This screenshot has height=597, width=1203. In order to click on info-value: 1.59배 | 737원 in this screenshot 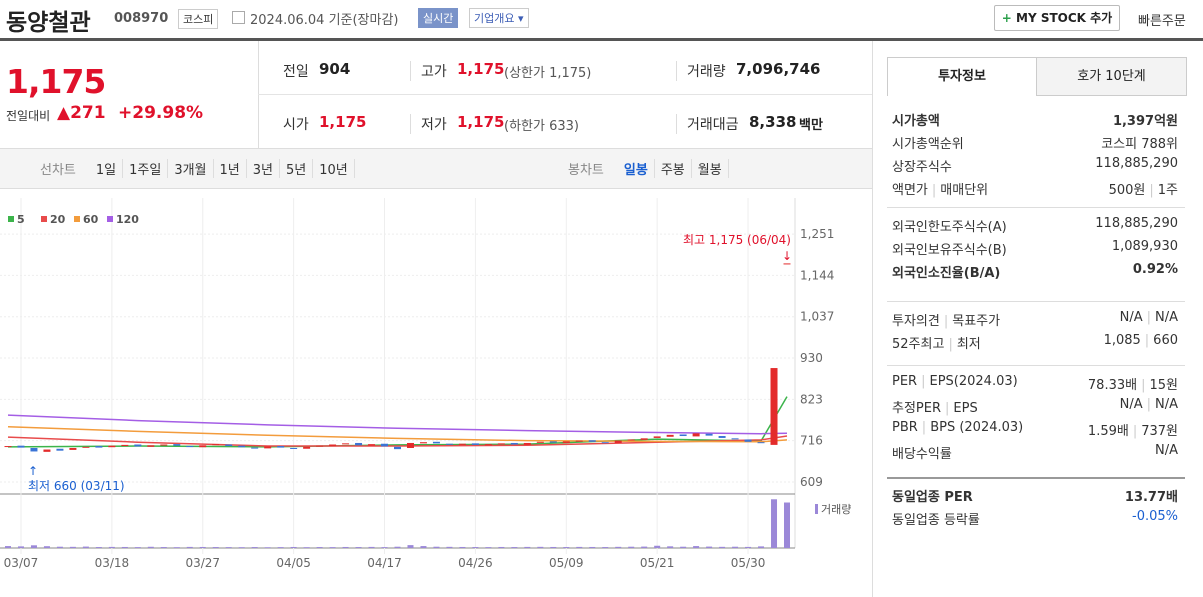, I will do `click(1133, 429)`.